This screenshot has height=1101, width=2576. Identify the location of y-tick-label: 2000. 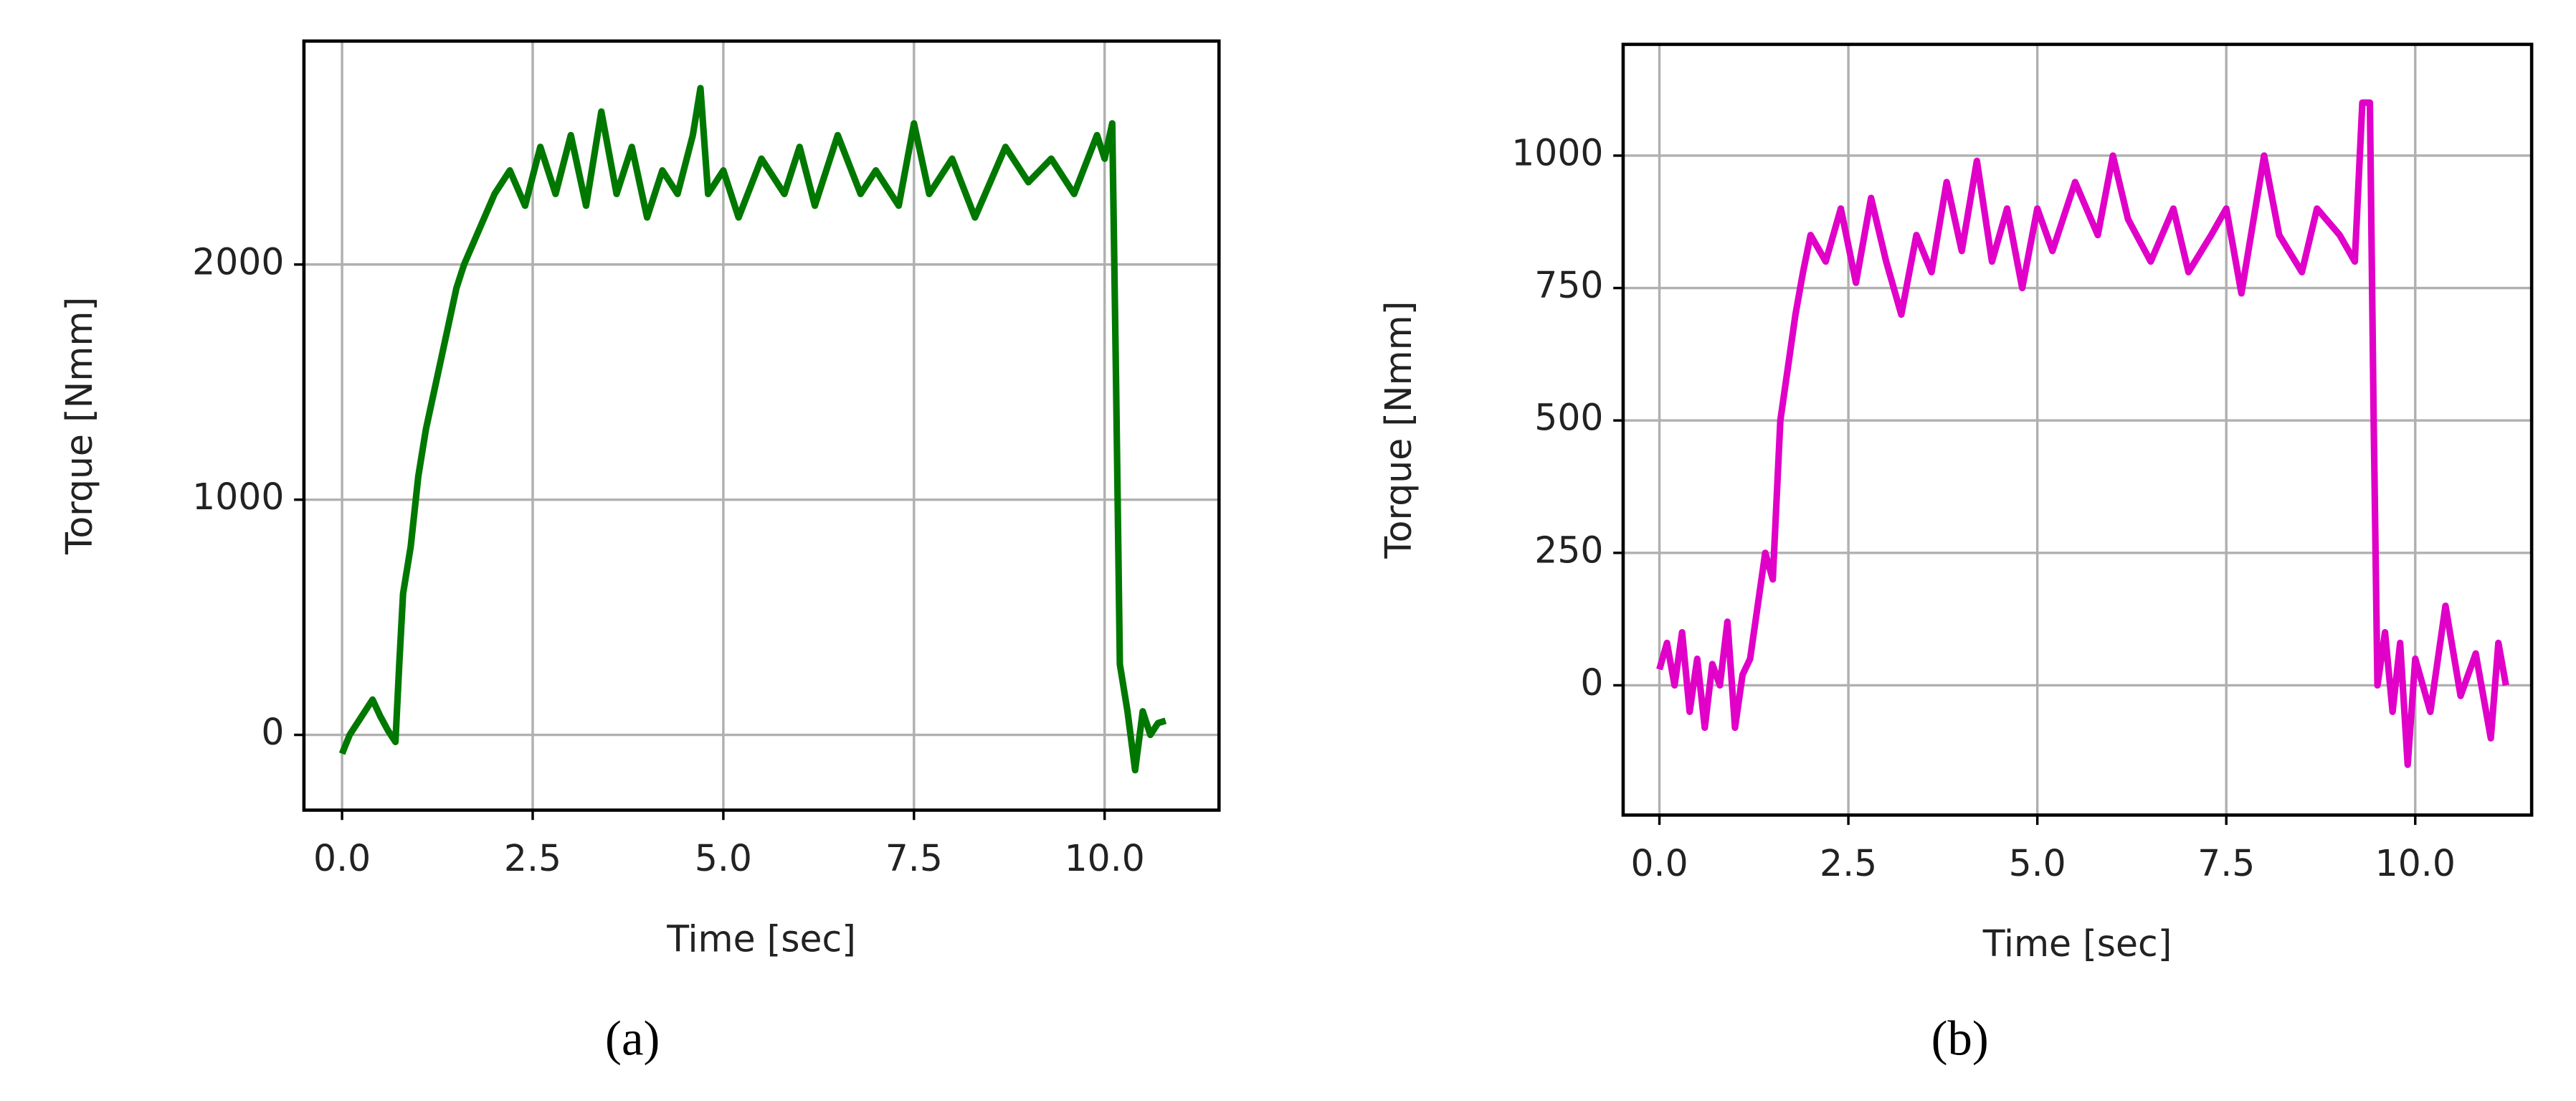
(238, 261).